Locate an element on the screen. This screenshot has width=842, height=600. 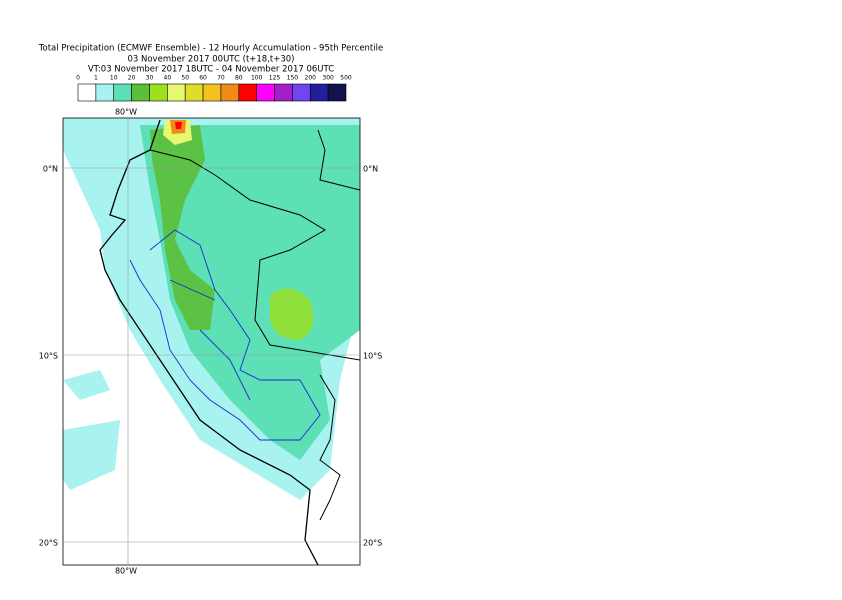
legend-label: 300 is located at coordinates (328, 78).